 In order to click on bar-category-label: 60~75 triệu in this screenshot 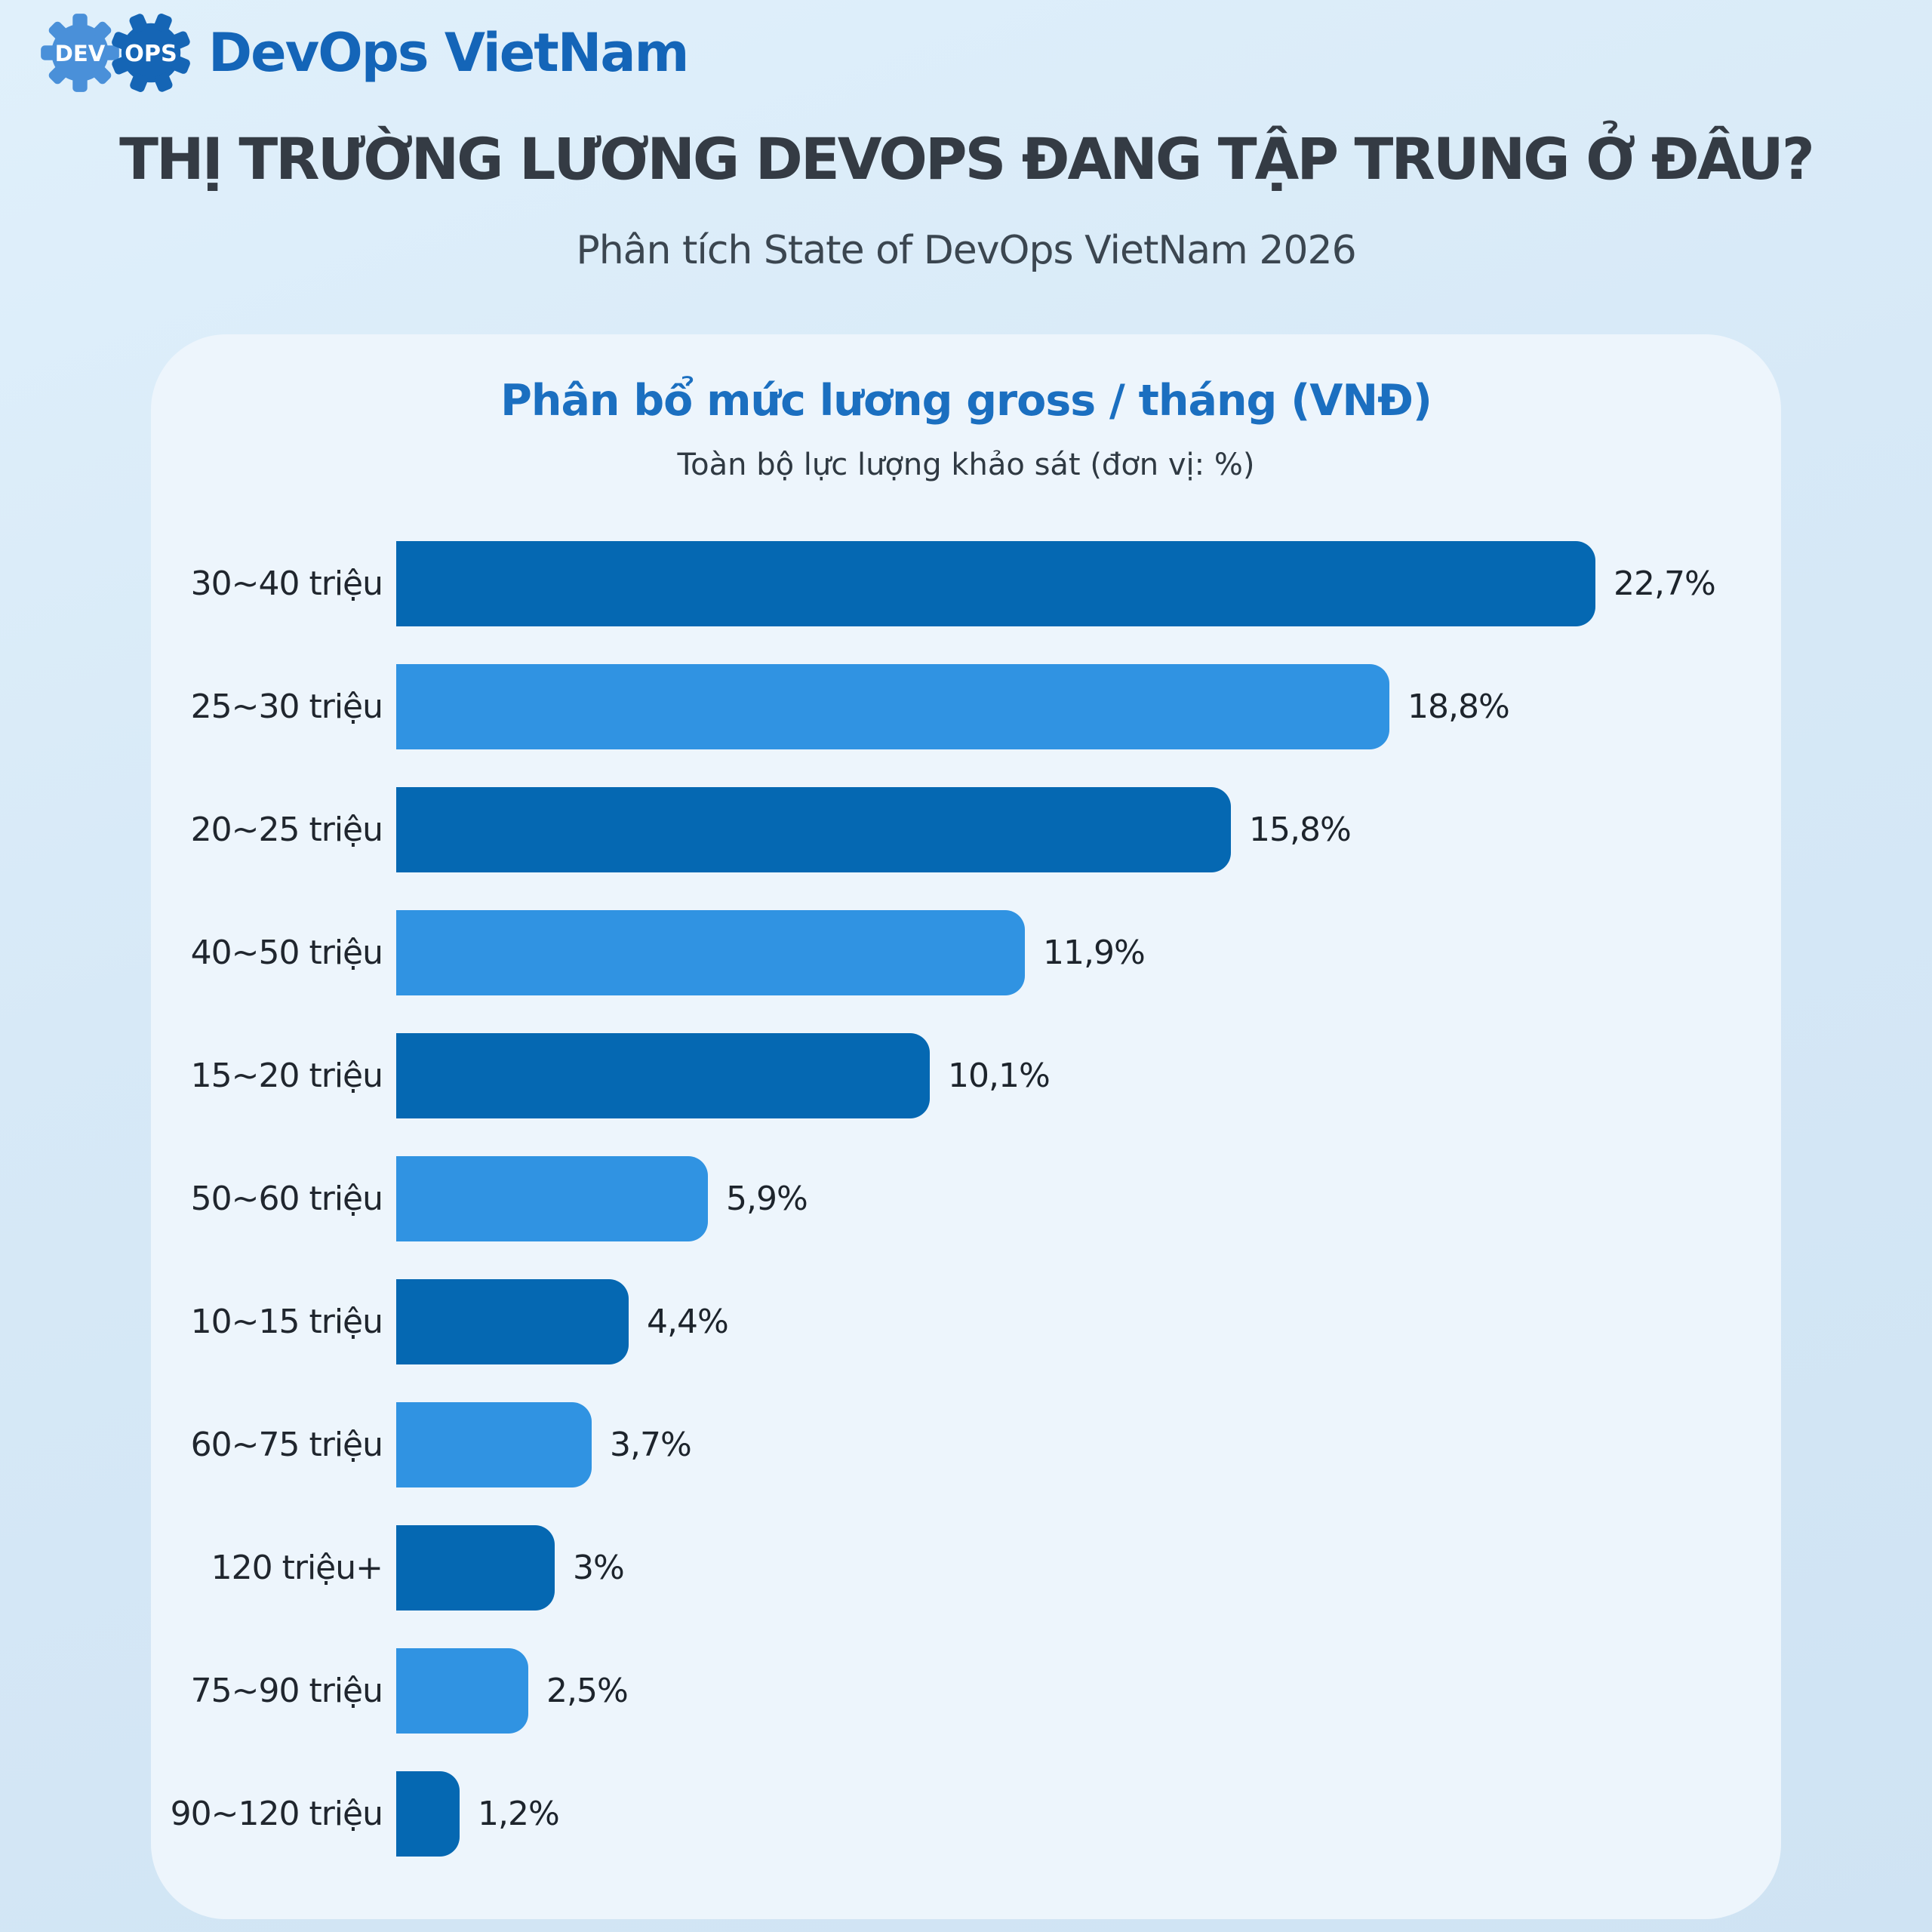, I will do `click(286, 1445)`.